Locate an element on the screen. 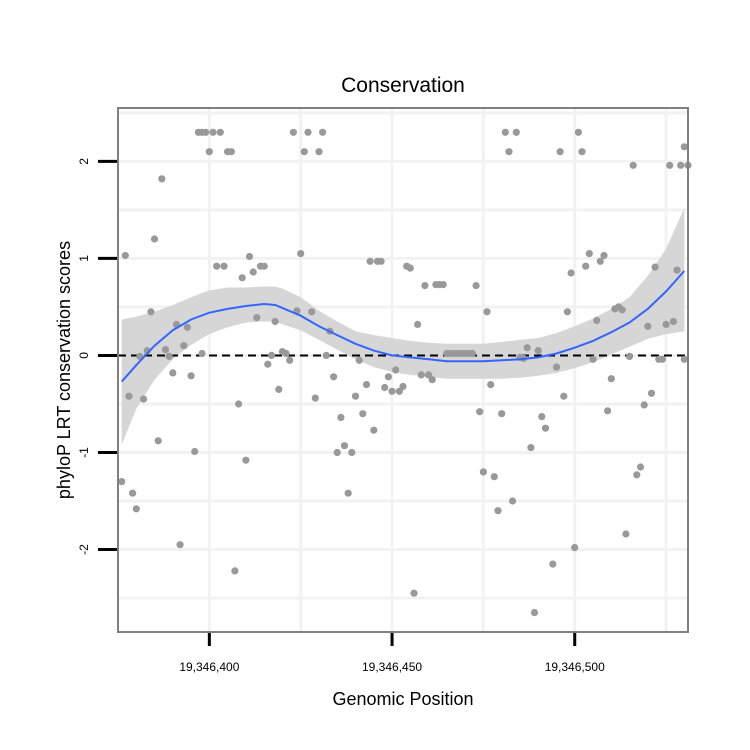  y-tick-label: -2 is located at coordinates (84, 549).